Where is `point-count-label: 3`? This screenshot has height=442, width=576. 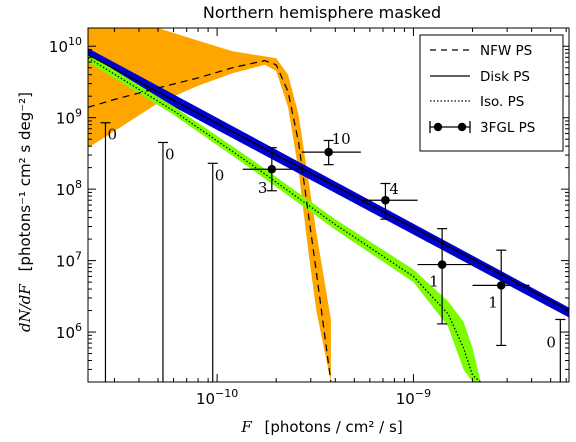 point-count-label: 3 is located at coordinates (263, 188).